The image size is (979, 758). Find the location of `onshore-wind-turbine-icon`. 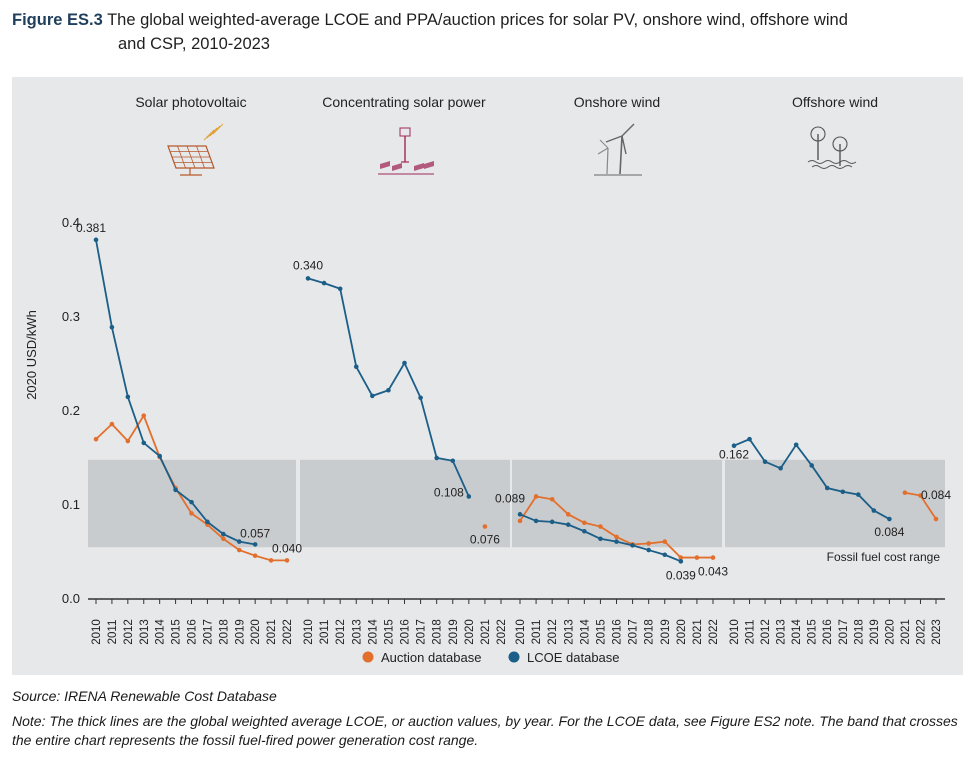

onshore-wind-turbine-icon is located at coordinates (618, 149).